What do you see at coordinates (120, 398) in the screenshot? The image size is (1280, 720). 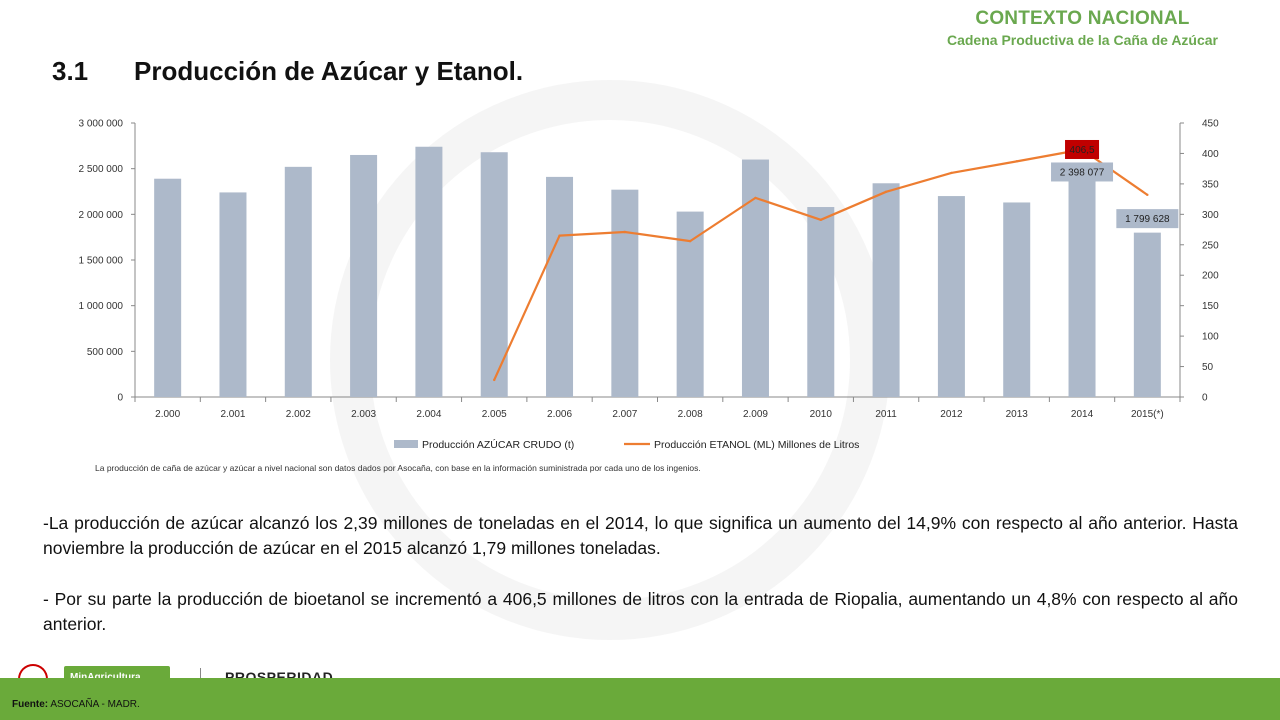 I see `left-tick-label: 0` at bounding box center [120, 398].